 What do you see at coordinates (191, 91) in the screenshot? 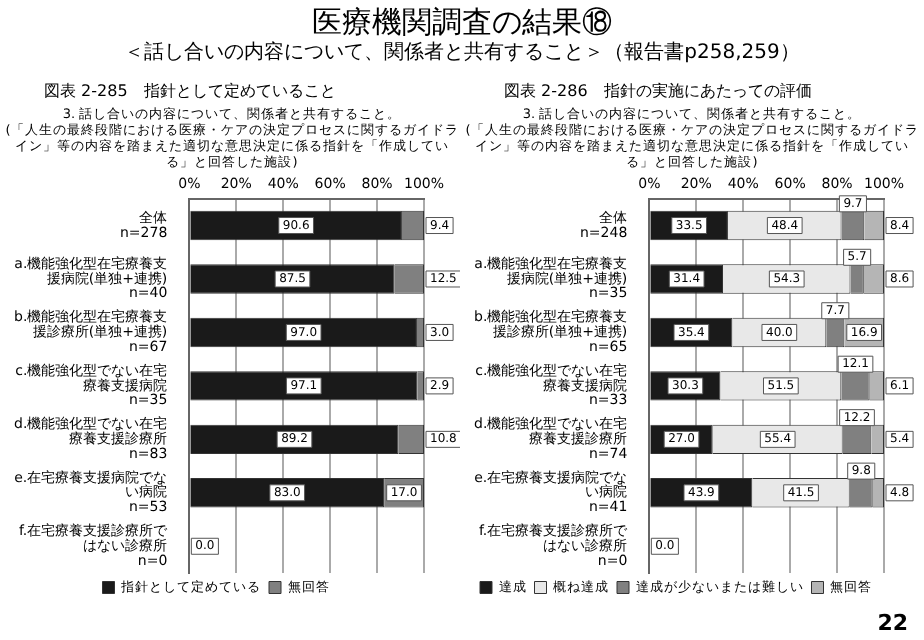
I see `chart-title: 図表 2-285 指針として定めていること` at bounding box center [191, 91].